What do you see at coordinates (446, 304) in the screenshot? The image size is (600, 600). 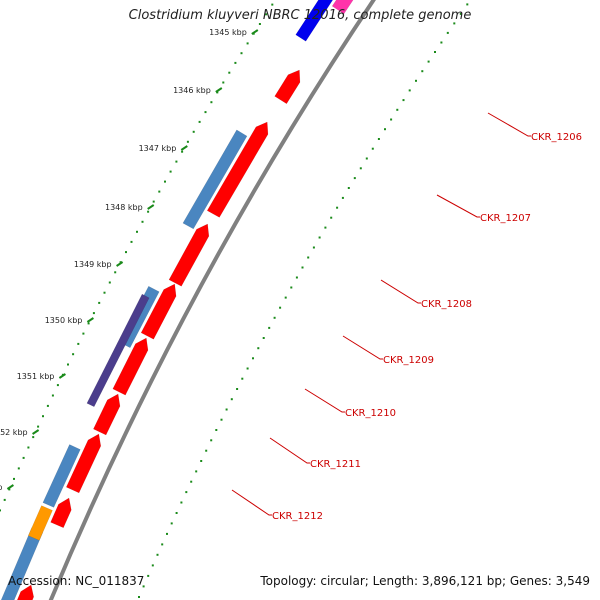 I see `gene-label: CKR_1208` at bounding box center [446, 304].